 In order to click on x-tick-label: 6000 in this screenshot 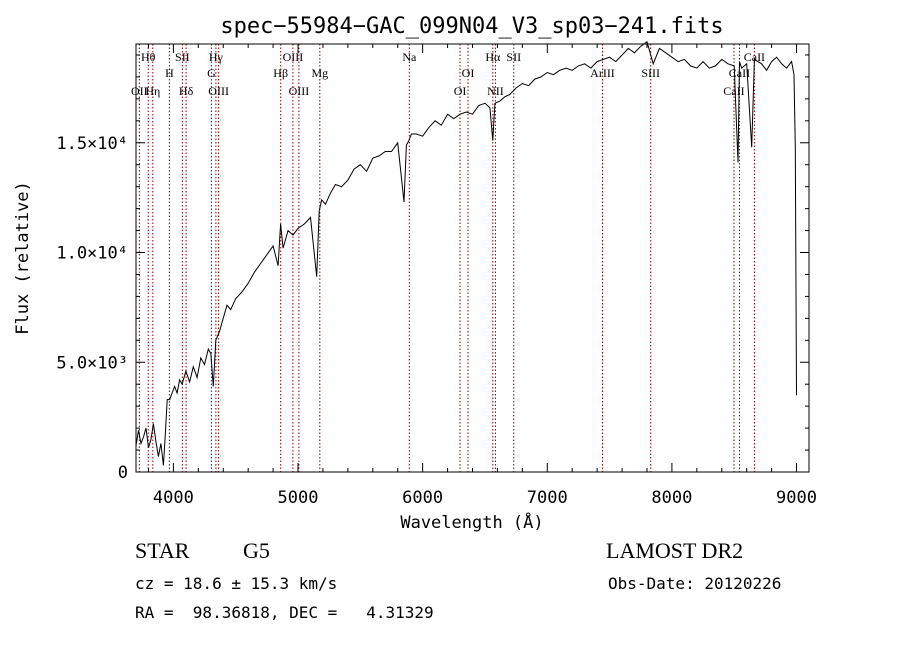, I will do `click(422, 498)`.